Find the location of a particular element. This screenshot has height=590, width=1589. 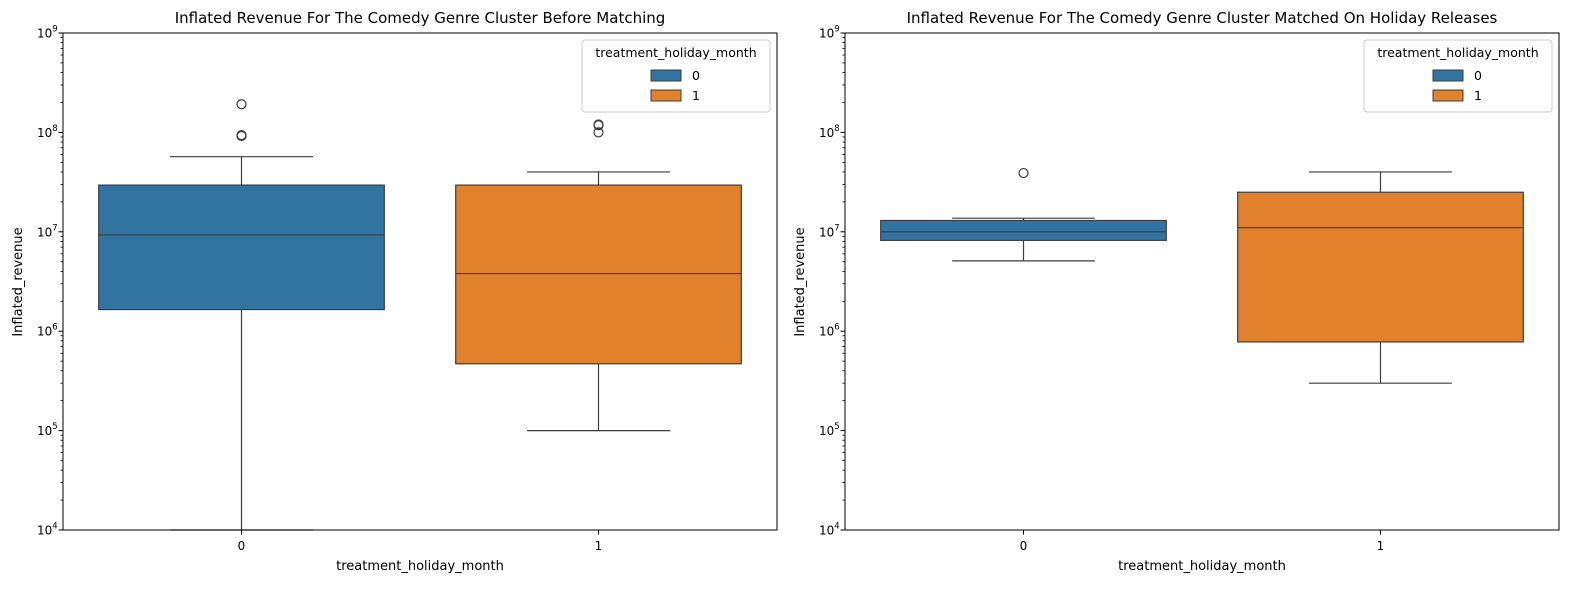

left-y-tick-label: 10⁷ is located at coordinates (47, 231).